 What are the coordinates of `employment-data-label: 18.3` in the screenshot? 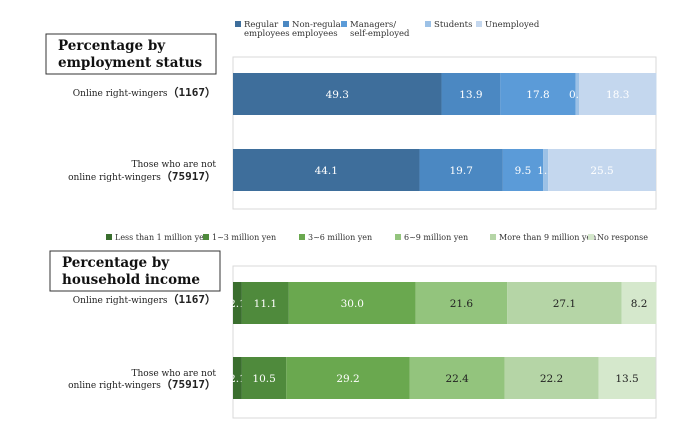 It's located at (617, 95).